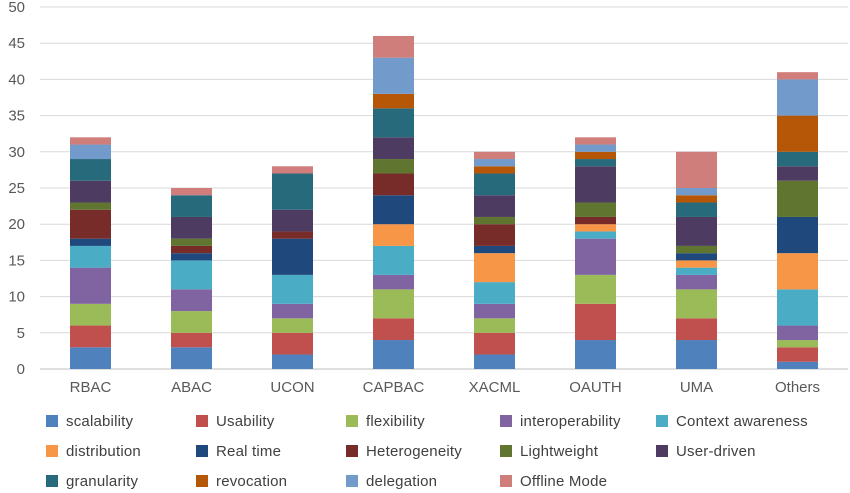 This screenshot has height=493, width=850. Describe the element at coordinates (696, 264) in the screenshot. I see `bar-segment-distribution` at that location.